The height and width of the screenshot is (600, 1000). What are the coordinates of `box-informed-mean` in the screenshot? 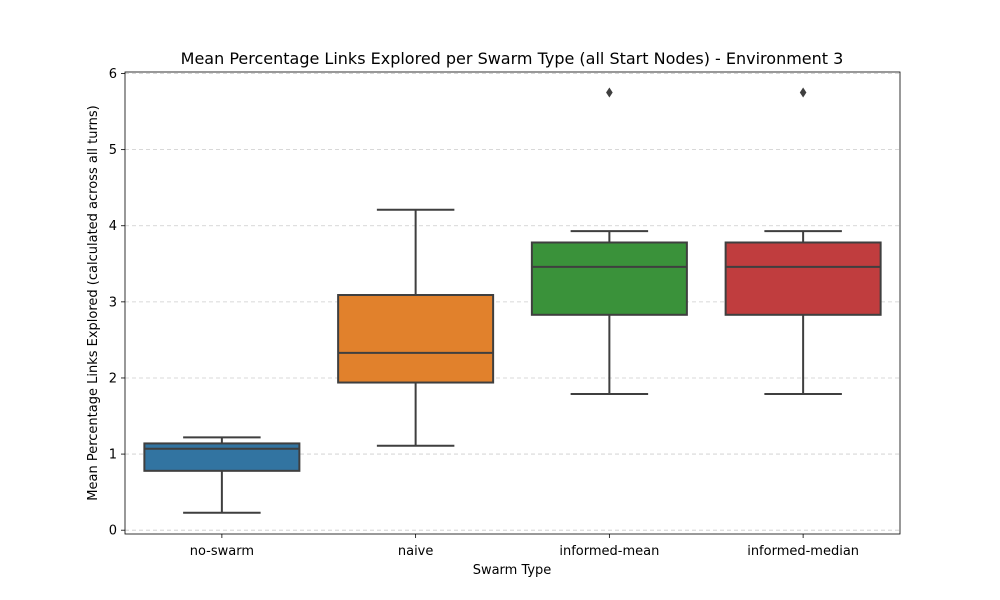 It's located at (609, 278).